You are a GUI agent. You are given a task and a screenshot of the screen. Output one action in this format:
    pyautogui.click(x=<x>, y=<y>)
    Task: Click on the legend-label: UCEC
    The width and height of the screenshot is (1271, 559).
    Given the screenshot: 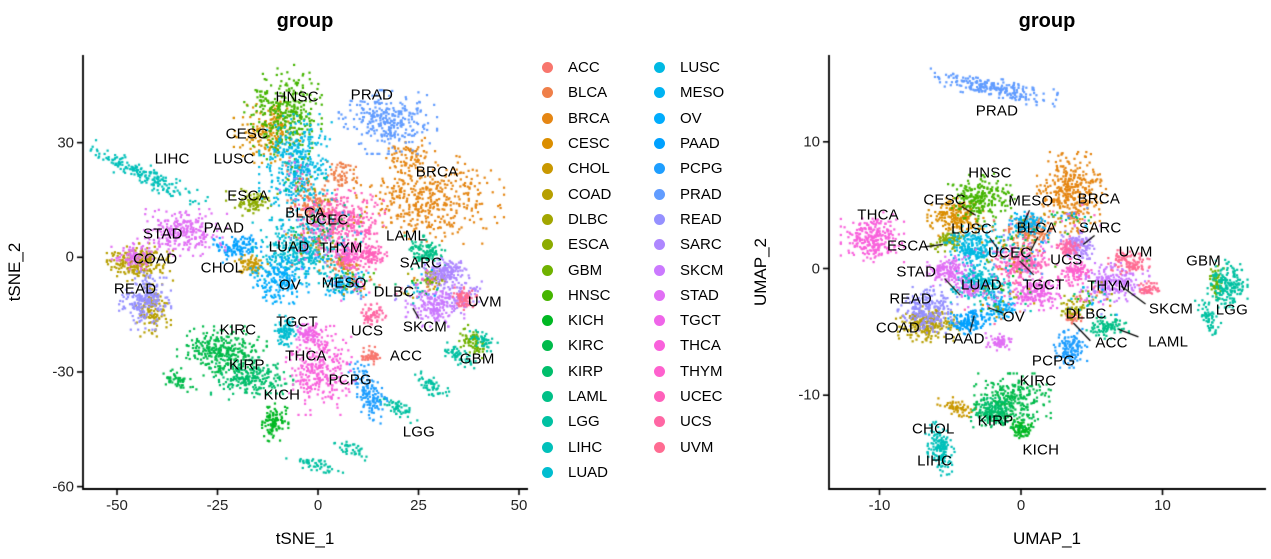 What is the action you would take?
    pyautogui.click(x=701, y=396)
    